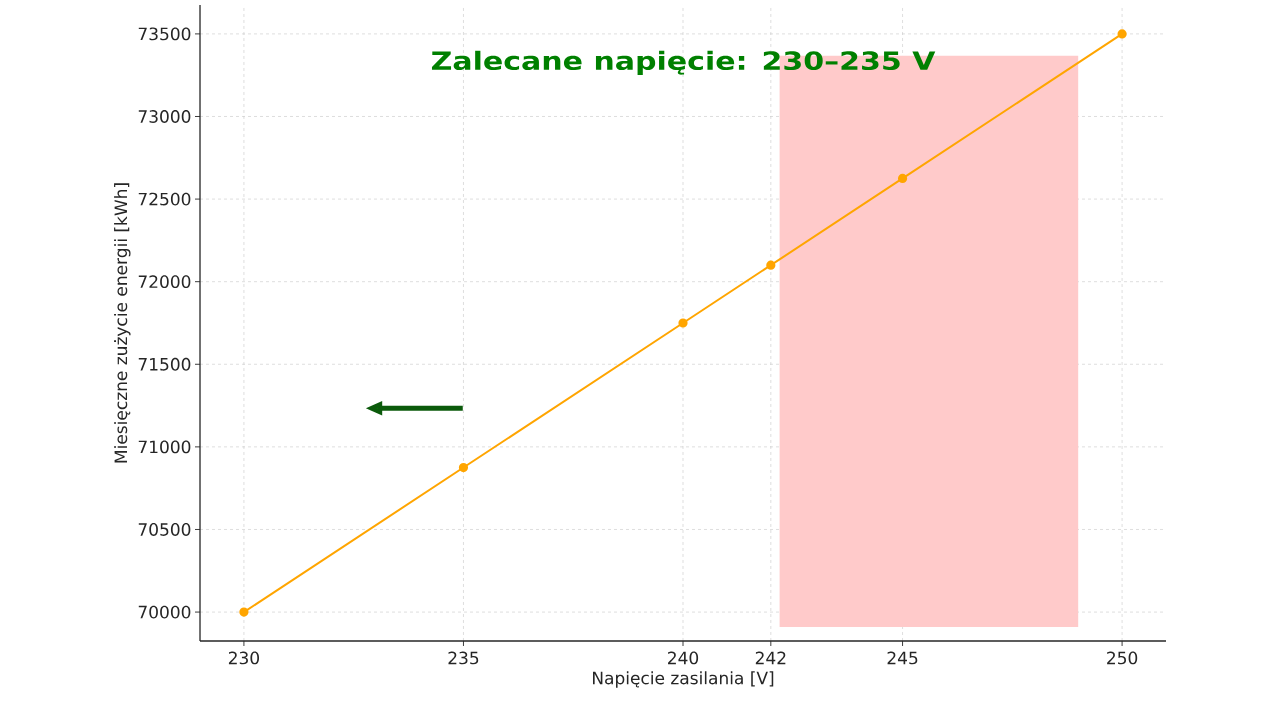  I want to click on x-tick-label: 250, so click(1122, 658).